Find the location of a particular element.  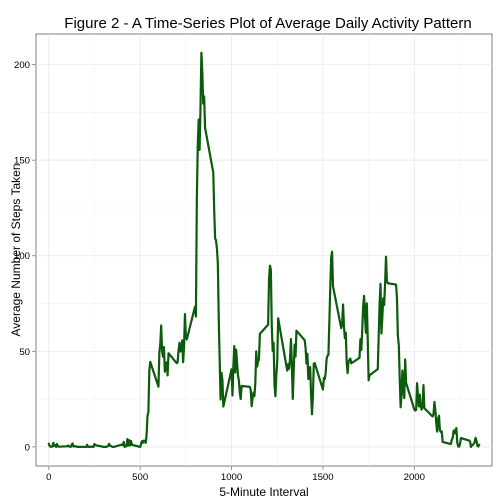

y-tick-label: 200 is located at coordinates (22, 65).